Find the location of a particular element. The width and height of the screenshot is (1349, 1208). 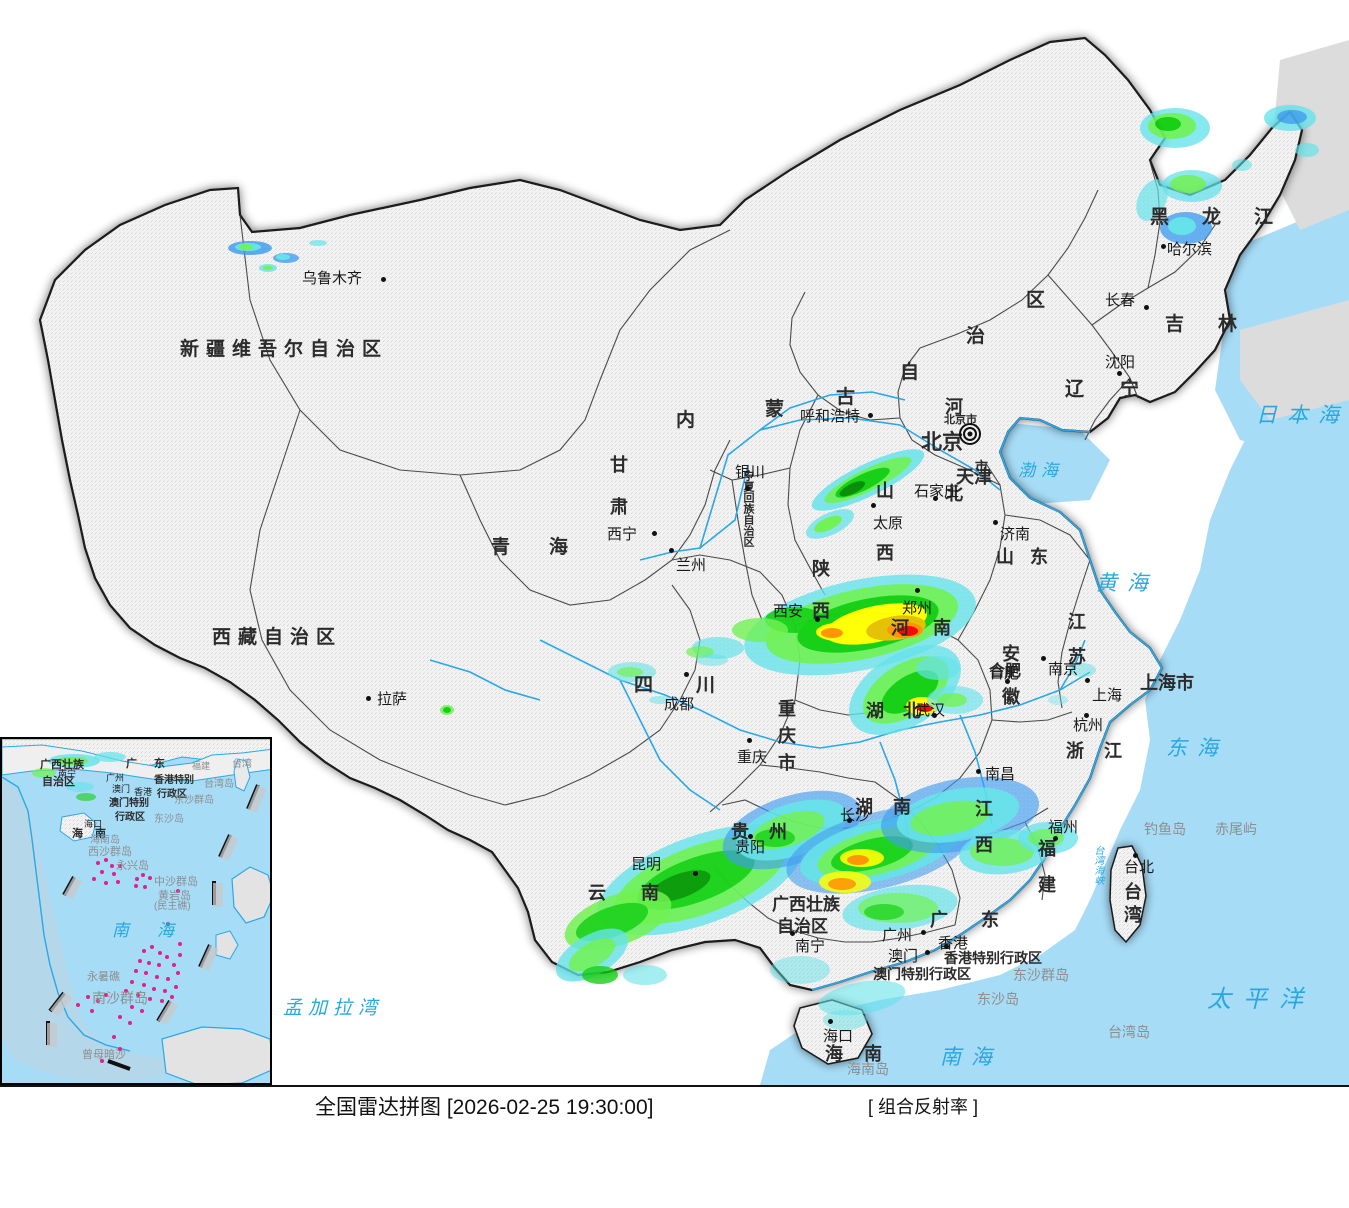

map-label: 长沙 is located at coordinates (855, 815).